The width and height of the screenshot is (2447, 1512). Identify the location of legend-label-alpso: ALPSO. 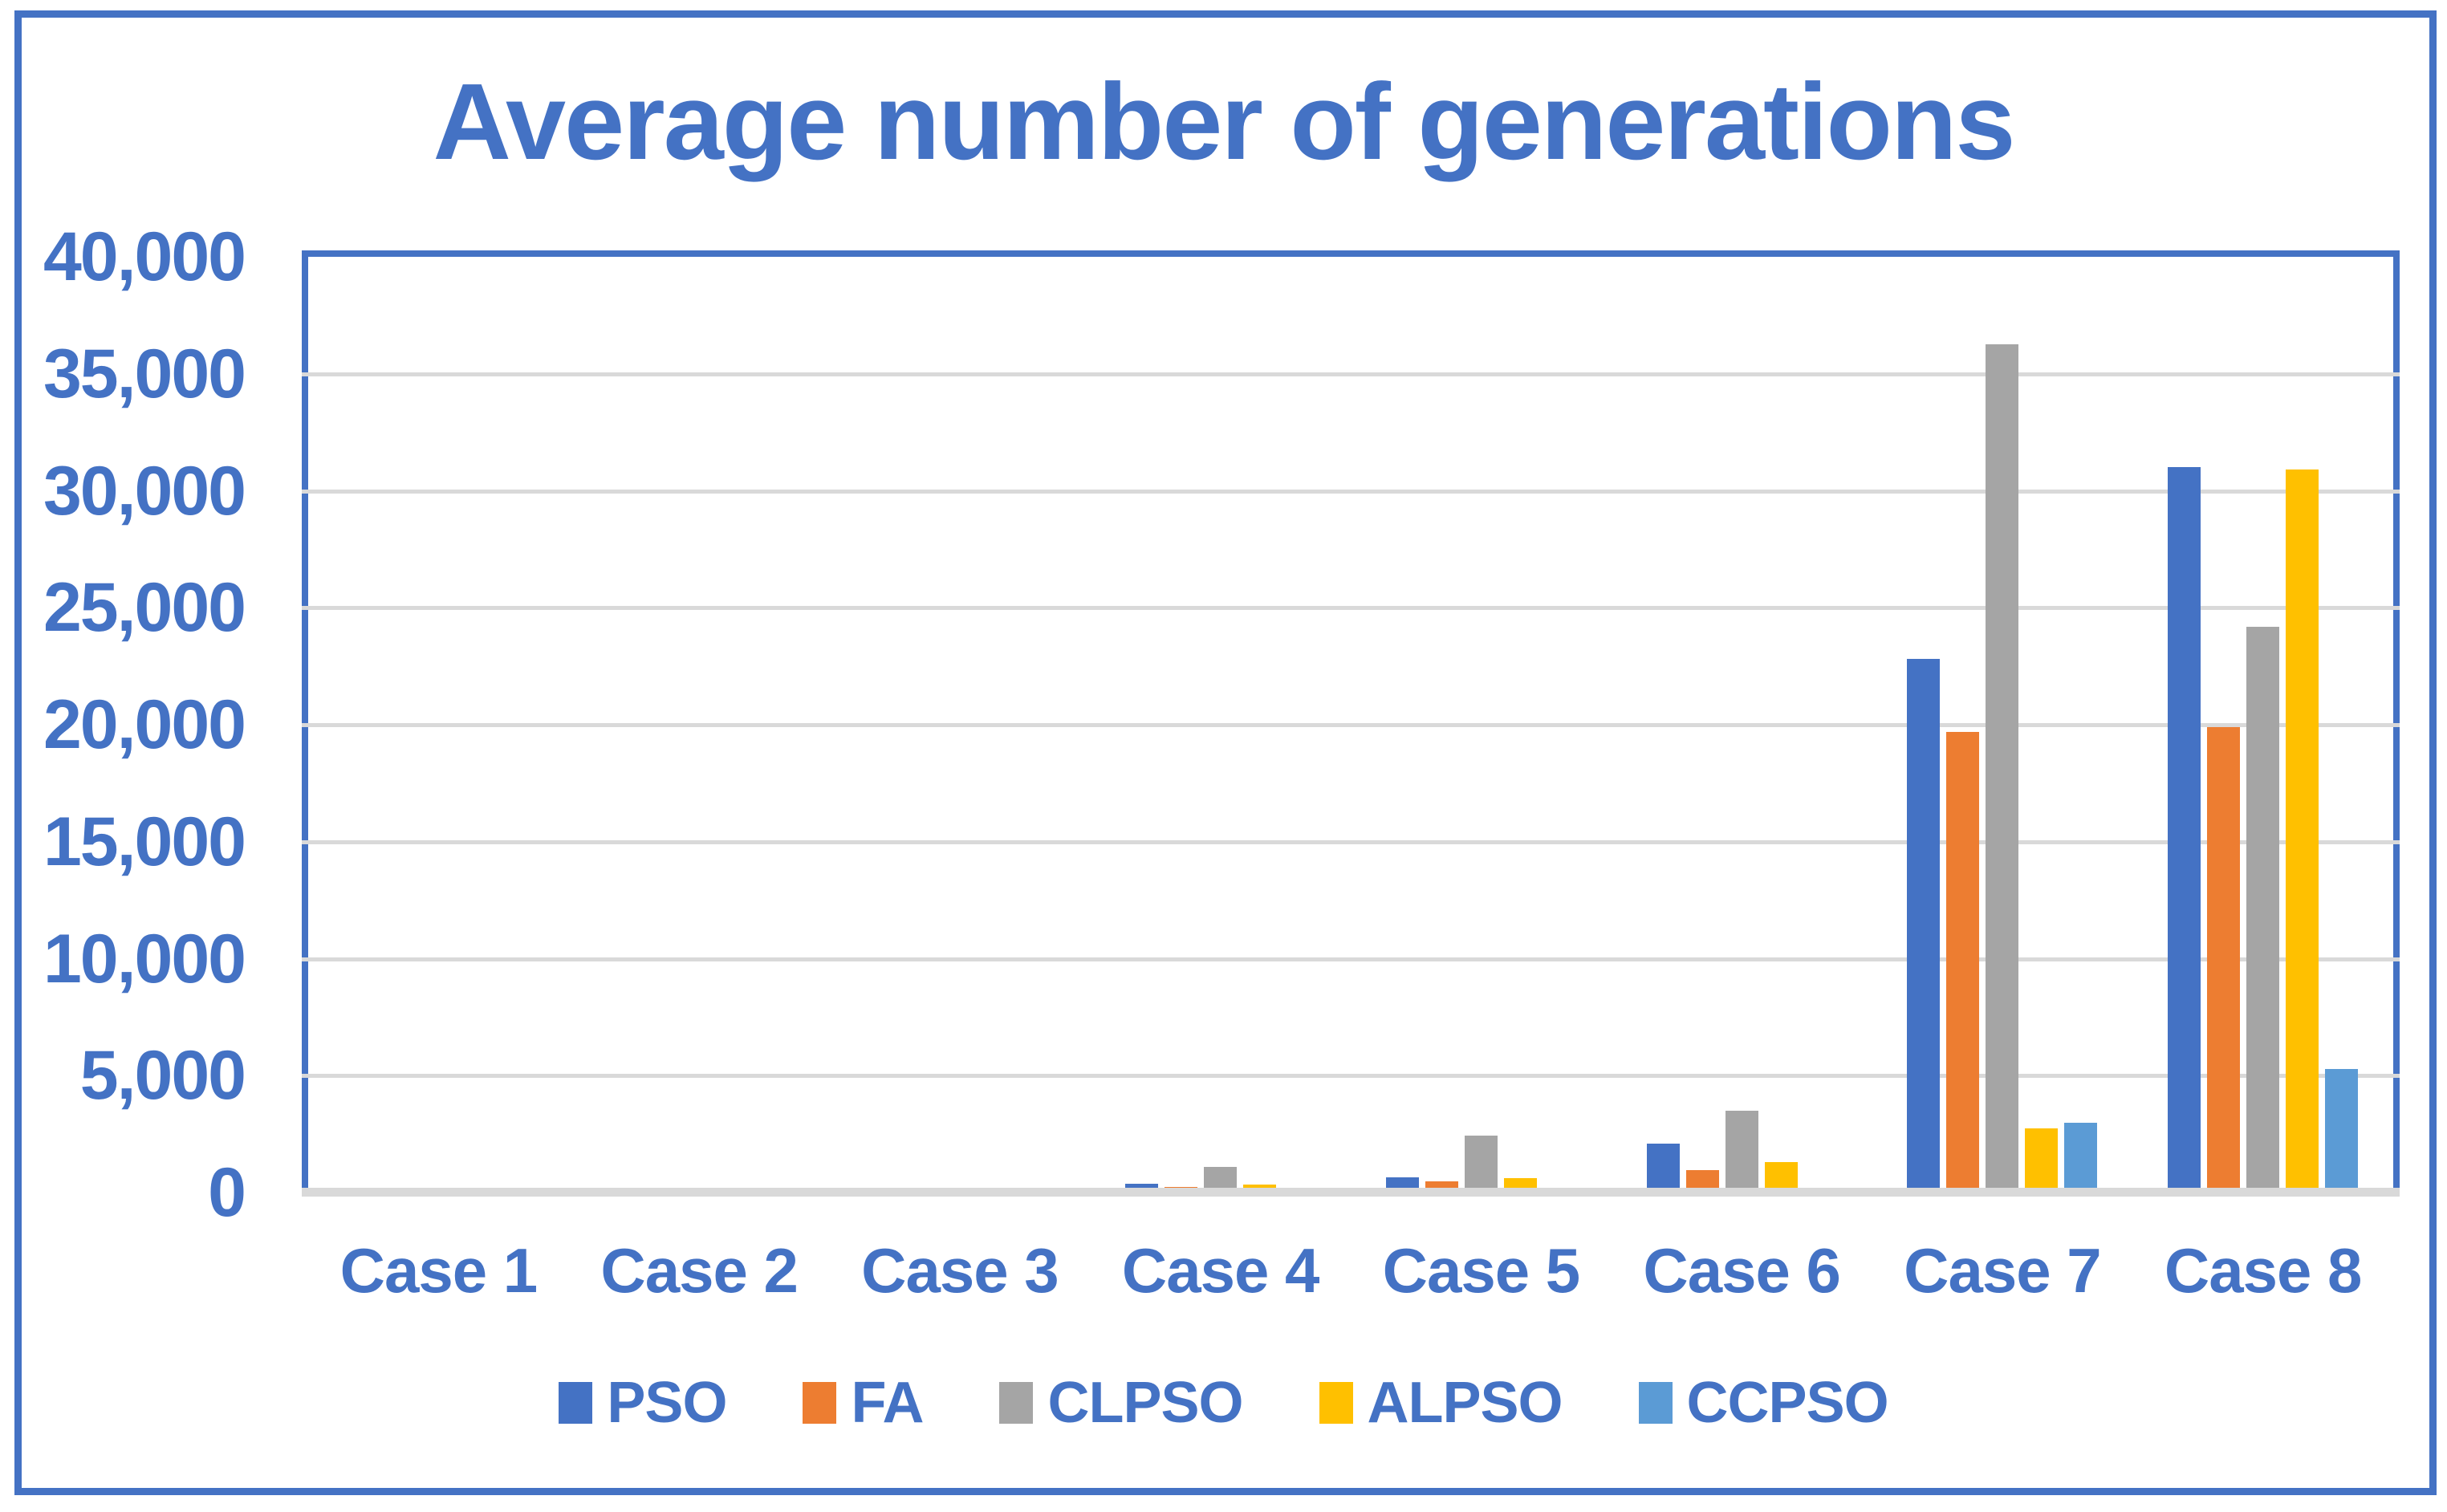
(1465, 1402).